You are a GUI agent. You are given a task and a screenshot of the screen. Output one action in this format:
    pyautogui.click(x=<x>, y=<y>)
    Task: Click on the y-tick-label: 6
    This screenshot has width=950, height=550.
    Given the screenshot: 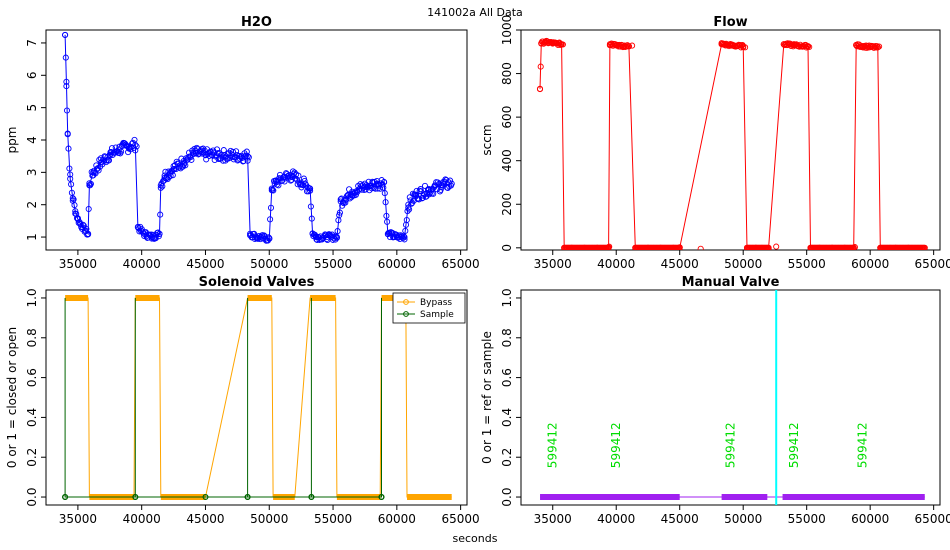 What is the action you would take?
    pyautogui.click(x=32, y=75)
    